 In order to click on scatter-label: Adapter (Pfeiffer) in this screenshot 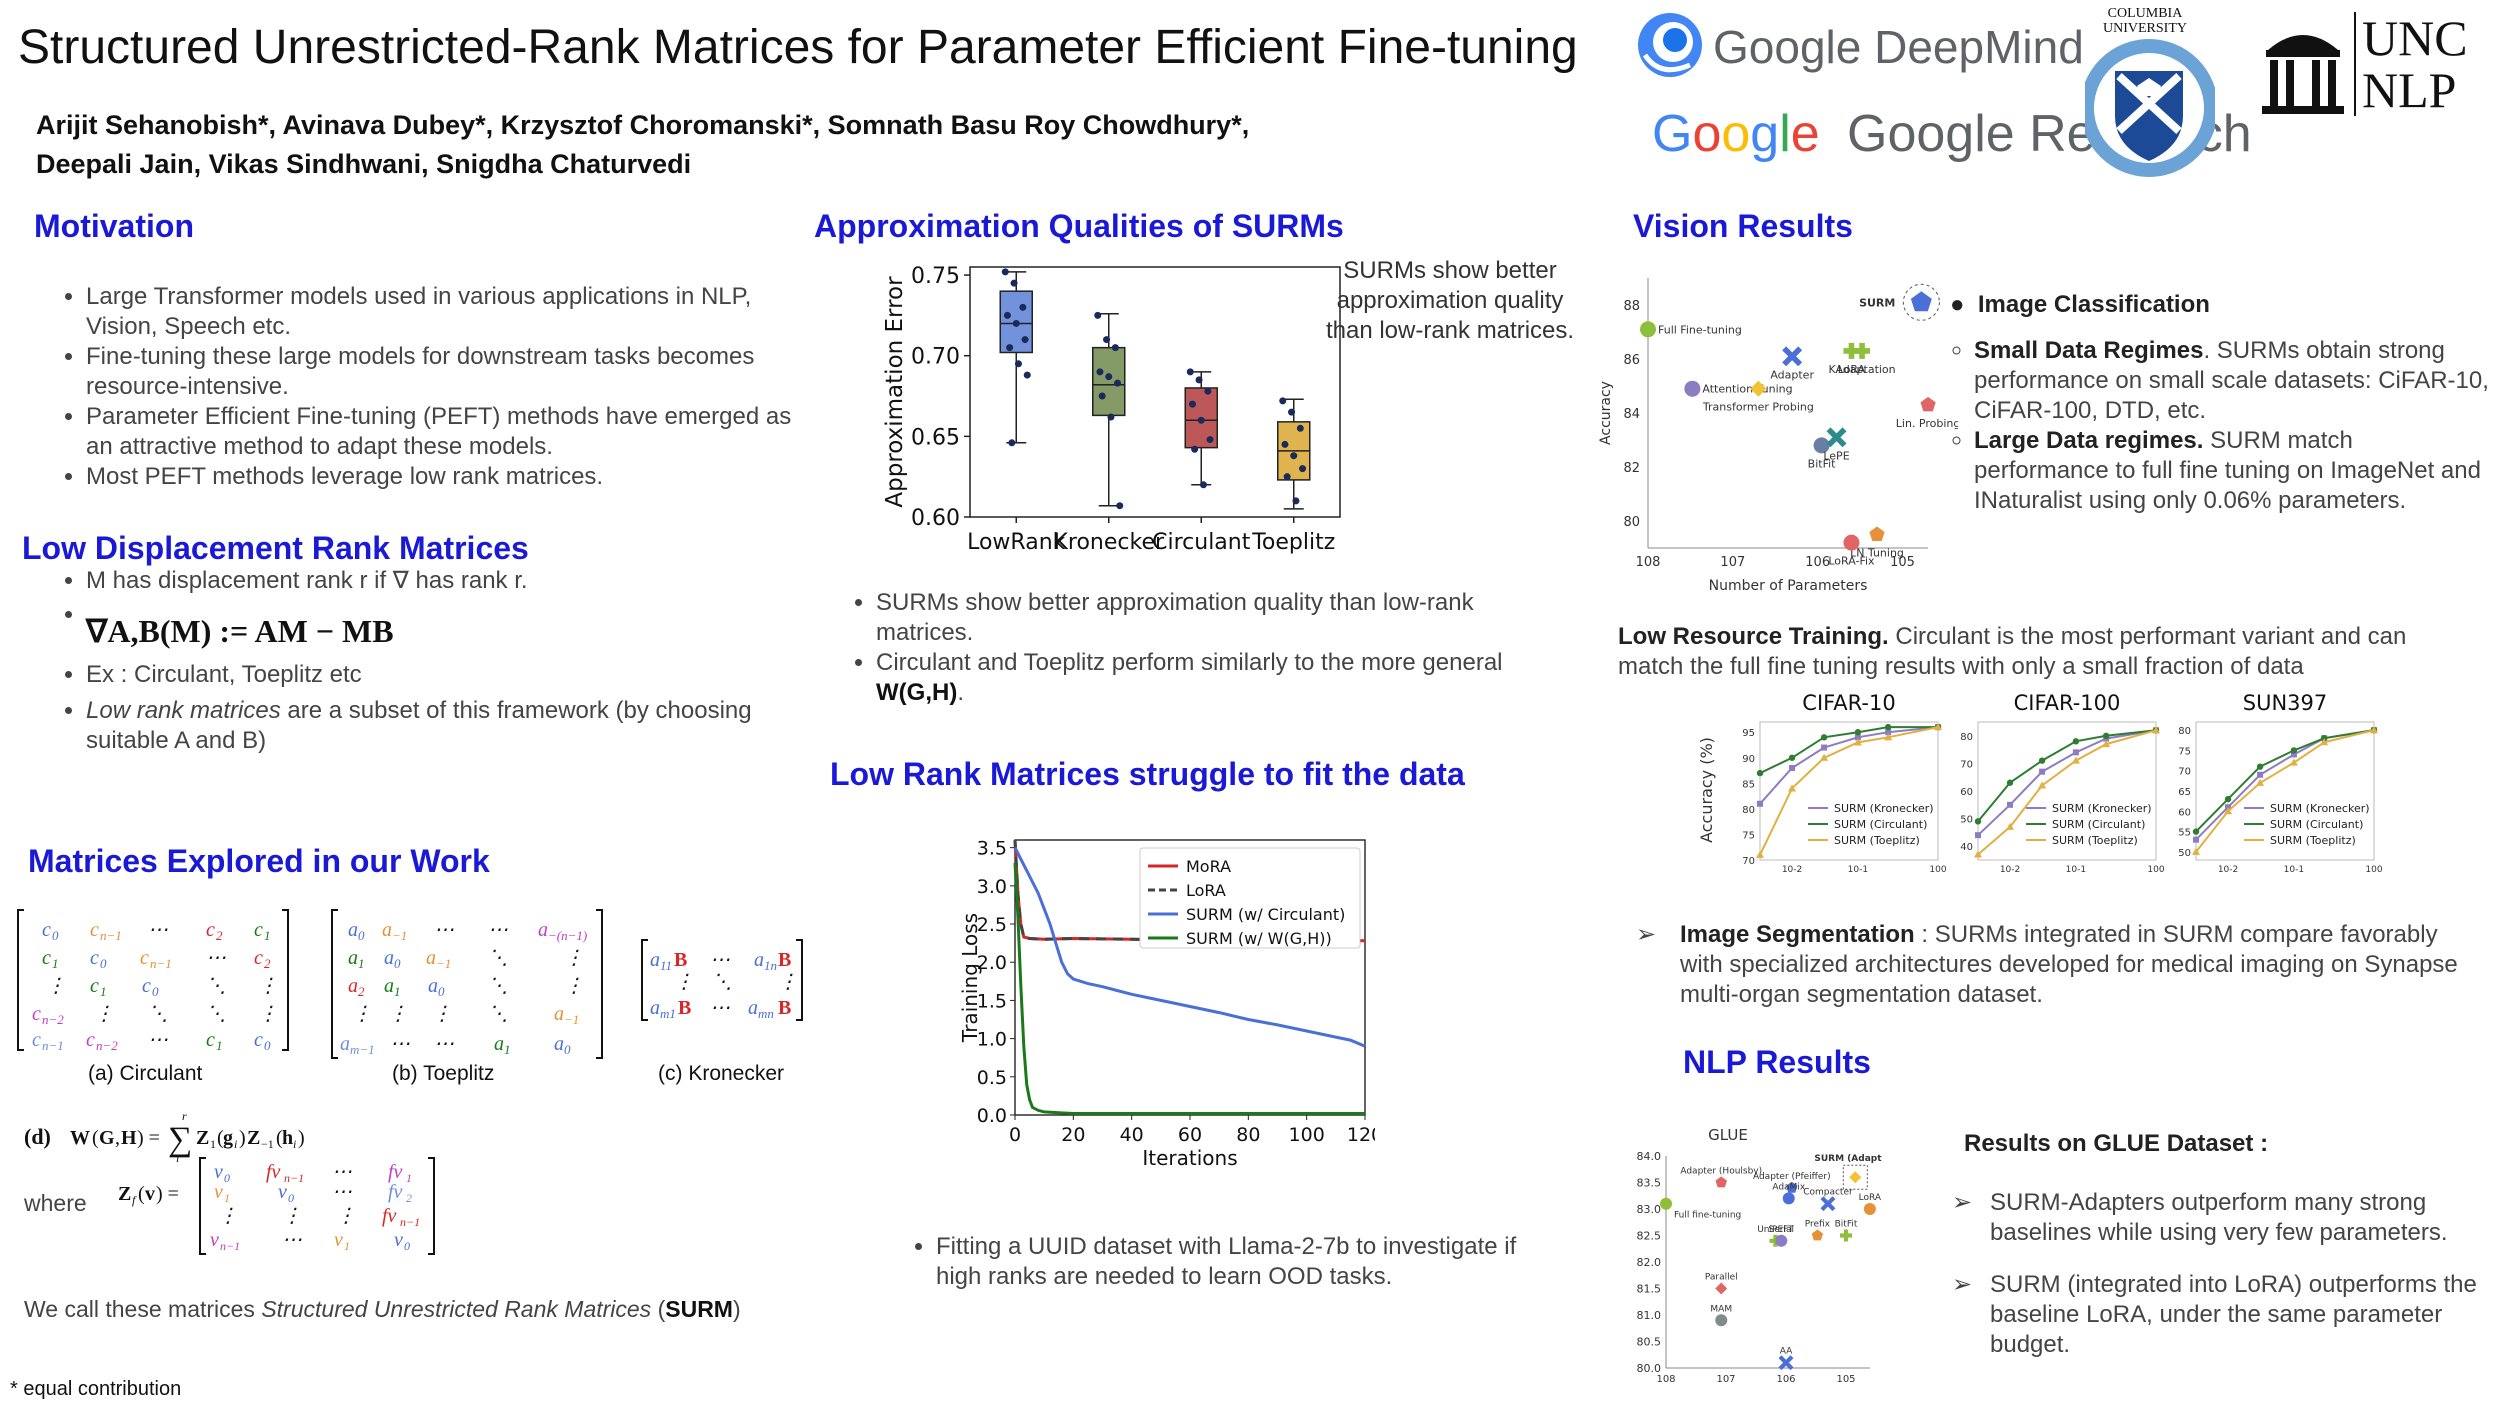, I will do `click(1792, 1177)`.